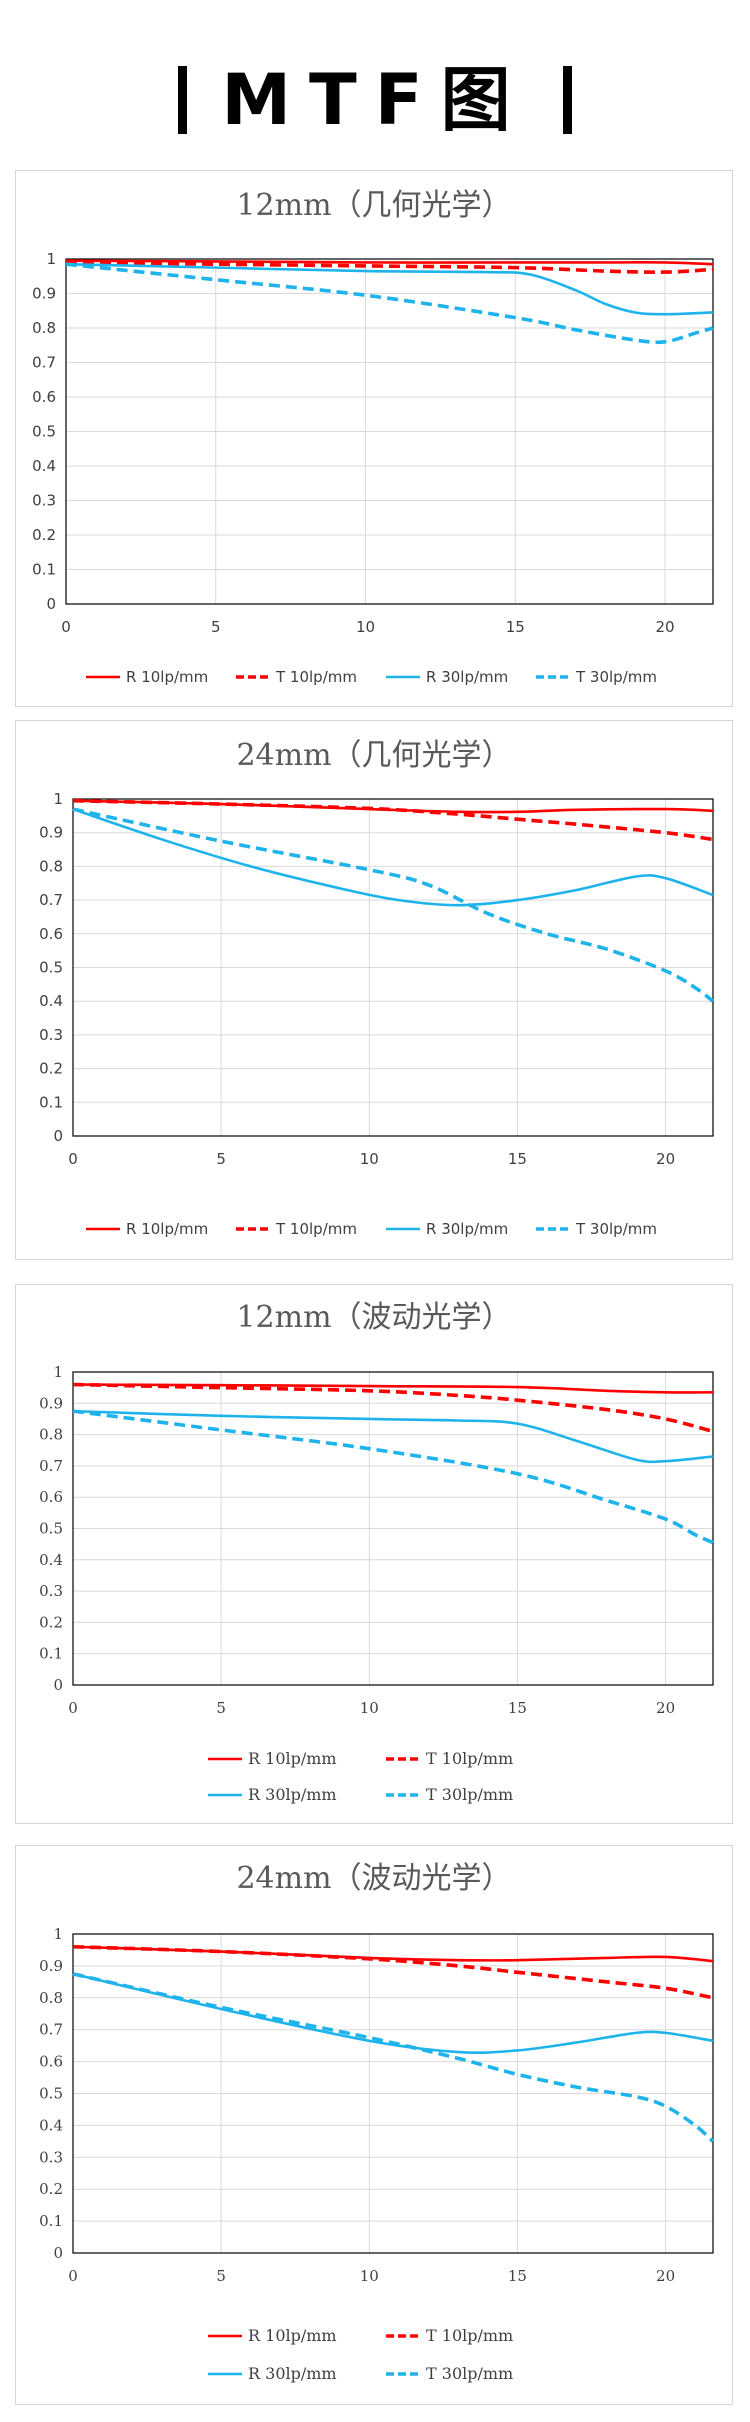  What do you see at coordinates (373, 205) in the screenshot?
I see `chart-title: 12mm（几何光学）` at bounding box center [373, 205].